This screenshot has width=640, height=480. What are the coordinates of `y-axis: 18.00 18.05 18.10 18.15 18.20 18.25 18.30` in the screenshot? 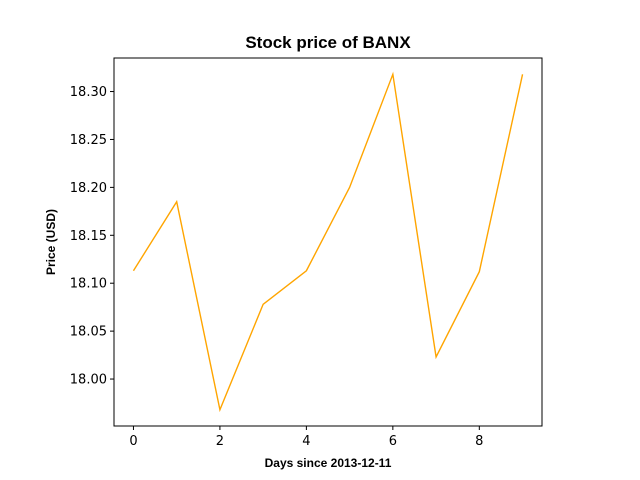 It's located at (92, 236).